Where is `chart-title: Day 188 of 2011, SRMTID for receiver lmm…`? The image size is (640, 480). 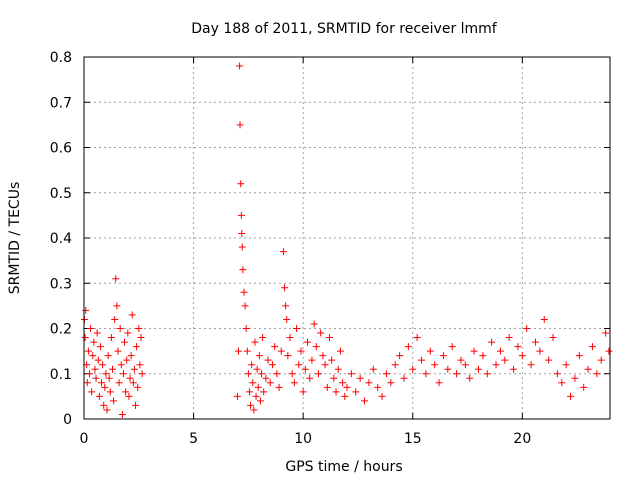
chart-title: Day 188 of 2011, SRMTID for receiver lmm… is located at coordinates (344, 29).